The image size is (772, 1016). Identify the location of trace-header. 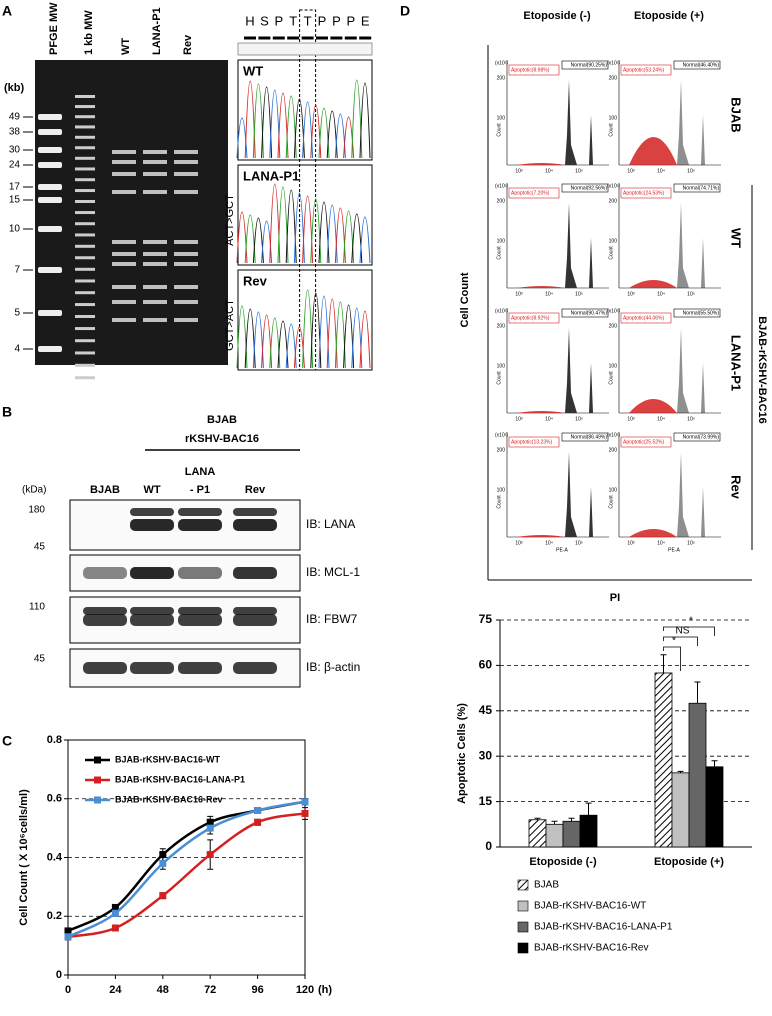
(305, 49).